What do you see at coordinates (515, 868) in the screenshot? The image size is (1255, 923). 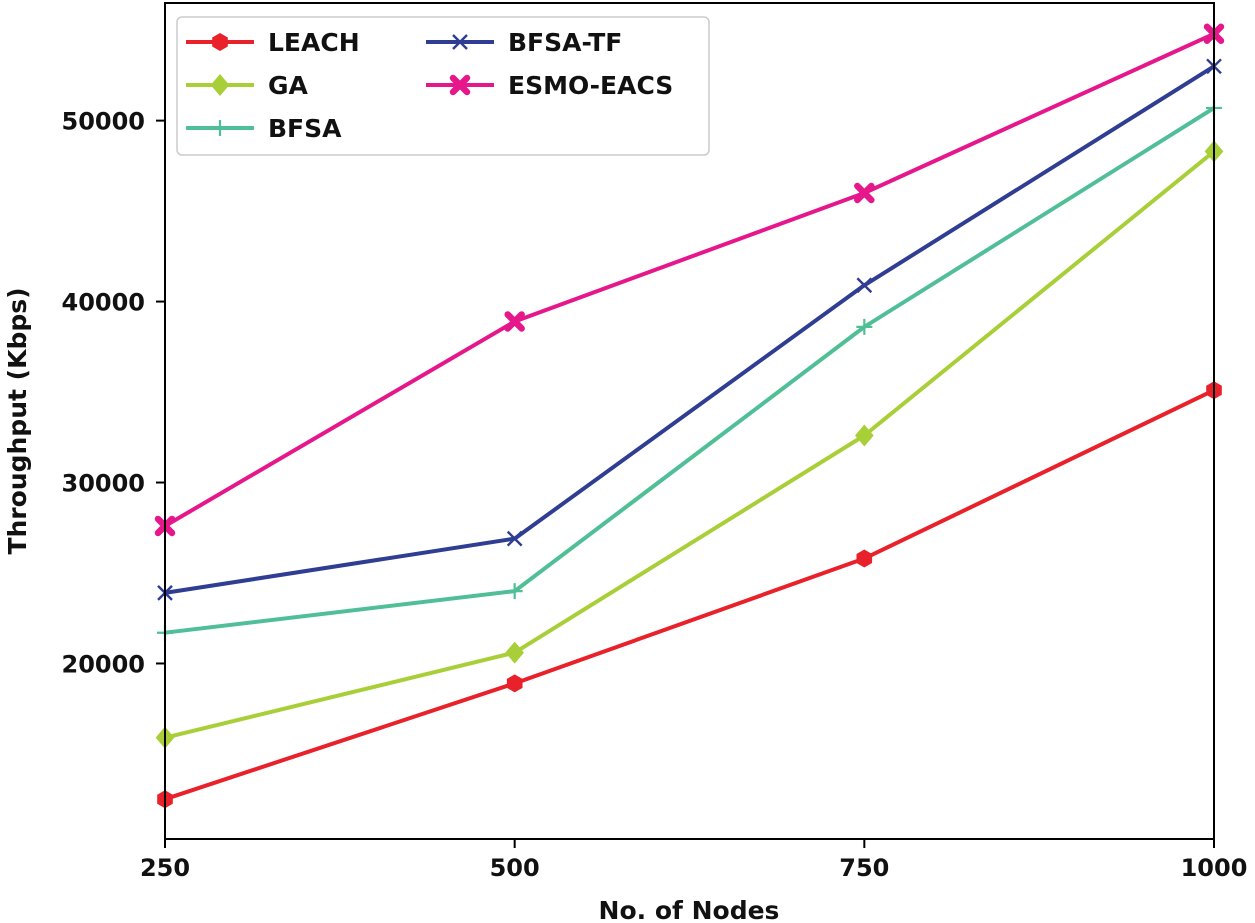 I see `x-tick-label: 500` at bounding box center [515, 868].